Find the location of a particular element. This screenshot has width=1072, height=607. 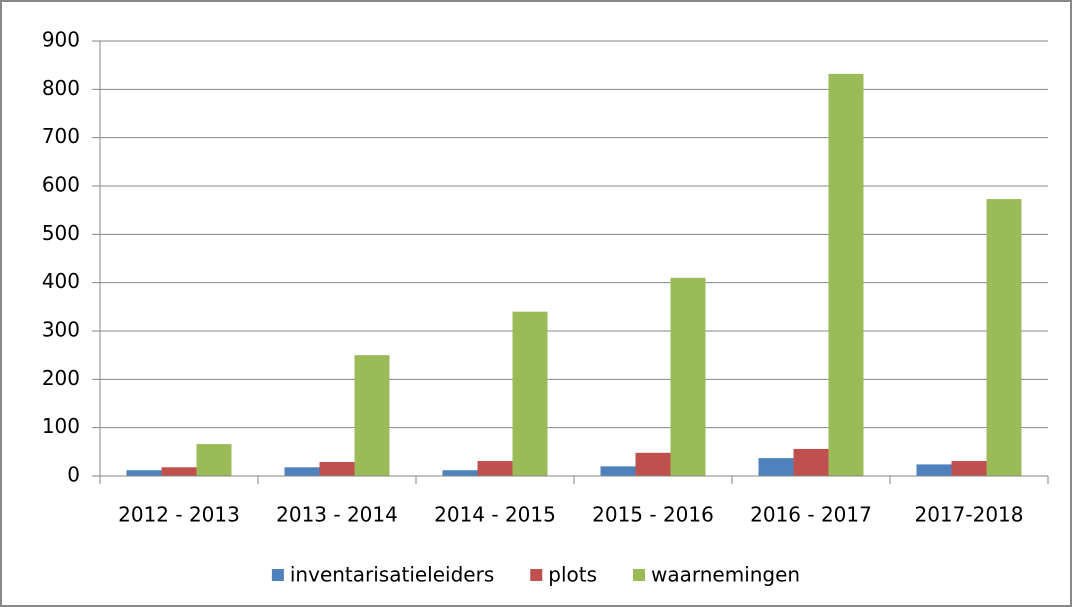

y-tick-label: 200 is located at coordinates (61, 378).